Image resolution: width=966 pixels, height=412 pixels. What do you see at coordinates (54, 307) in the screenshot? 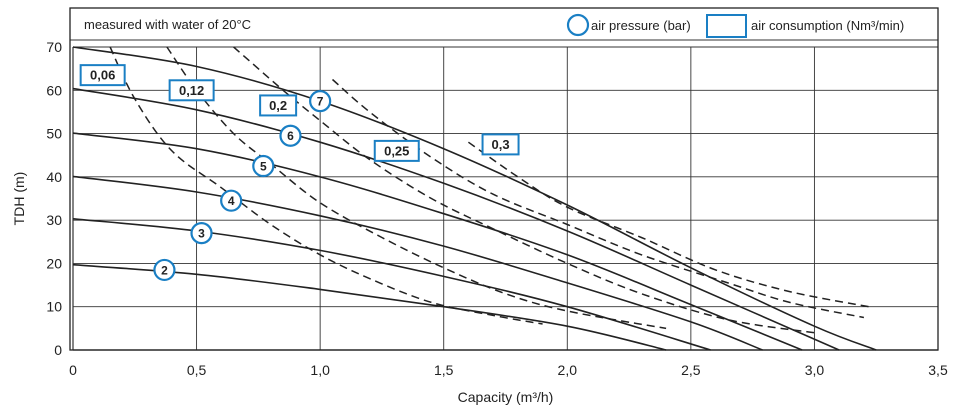
I see `y-tick-label: 10` at bounding box center [54, 307].